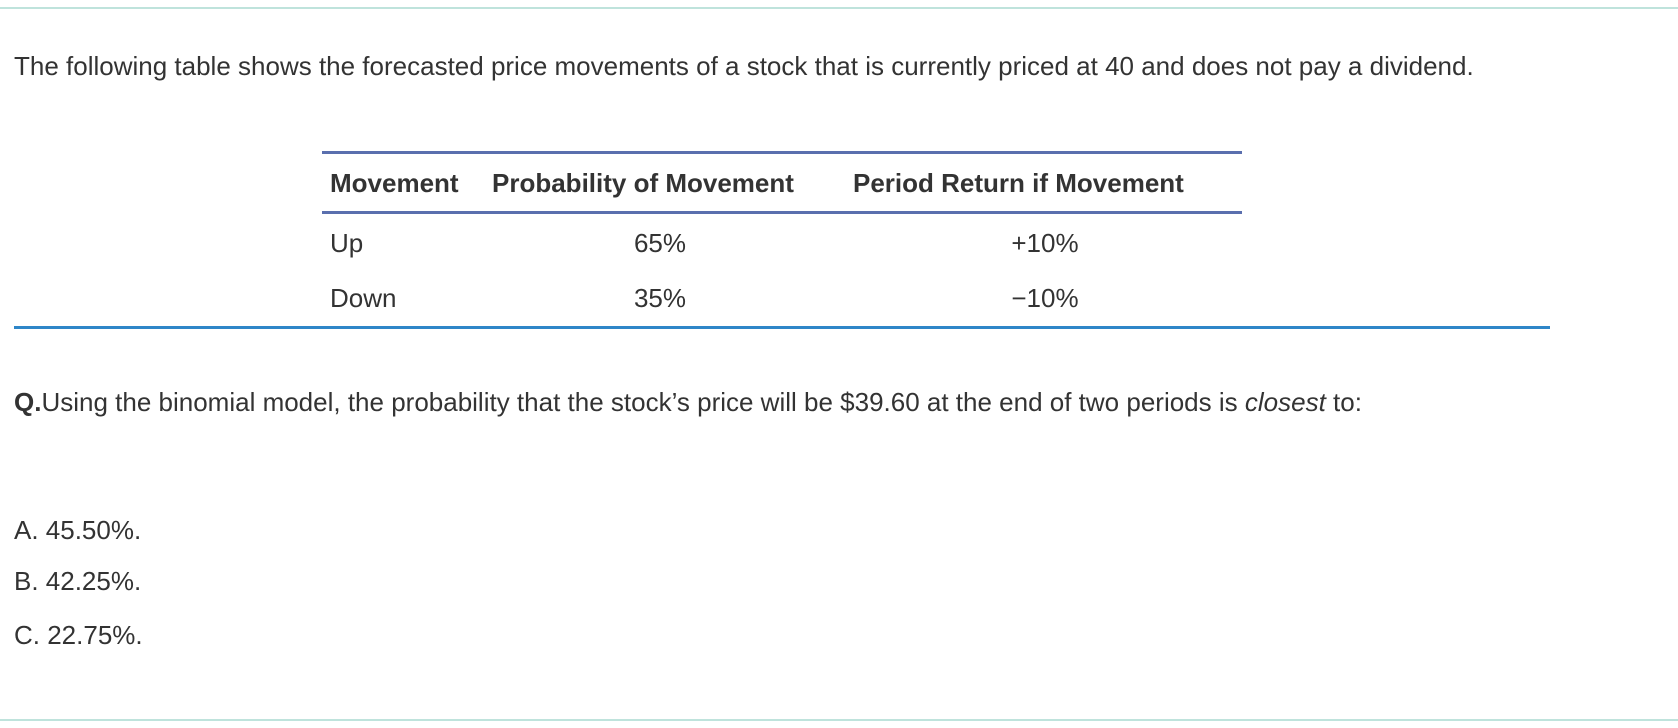  Describe the element at coordinates (782, 212) in the screenshot. I see `table-header-rule` at that location.